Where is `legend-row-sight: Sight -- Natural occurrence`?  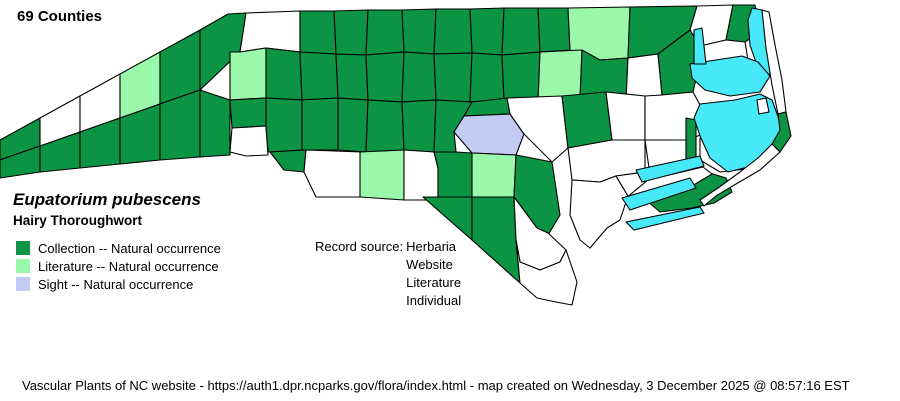
legend-row-sight: Sight -- Natural occurrence is located at coordinates (118, 284).